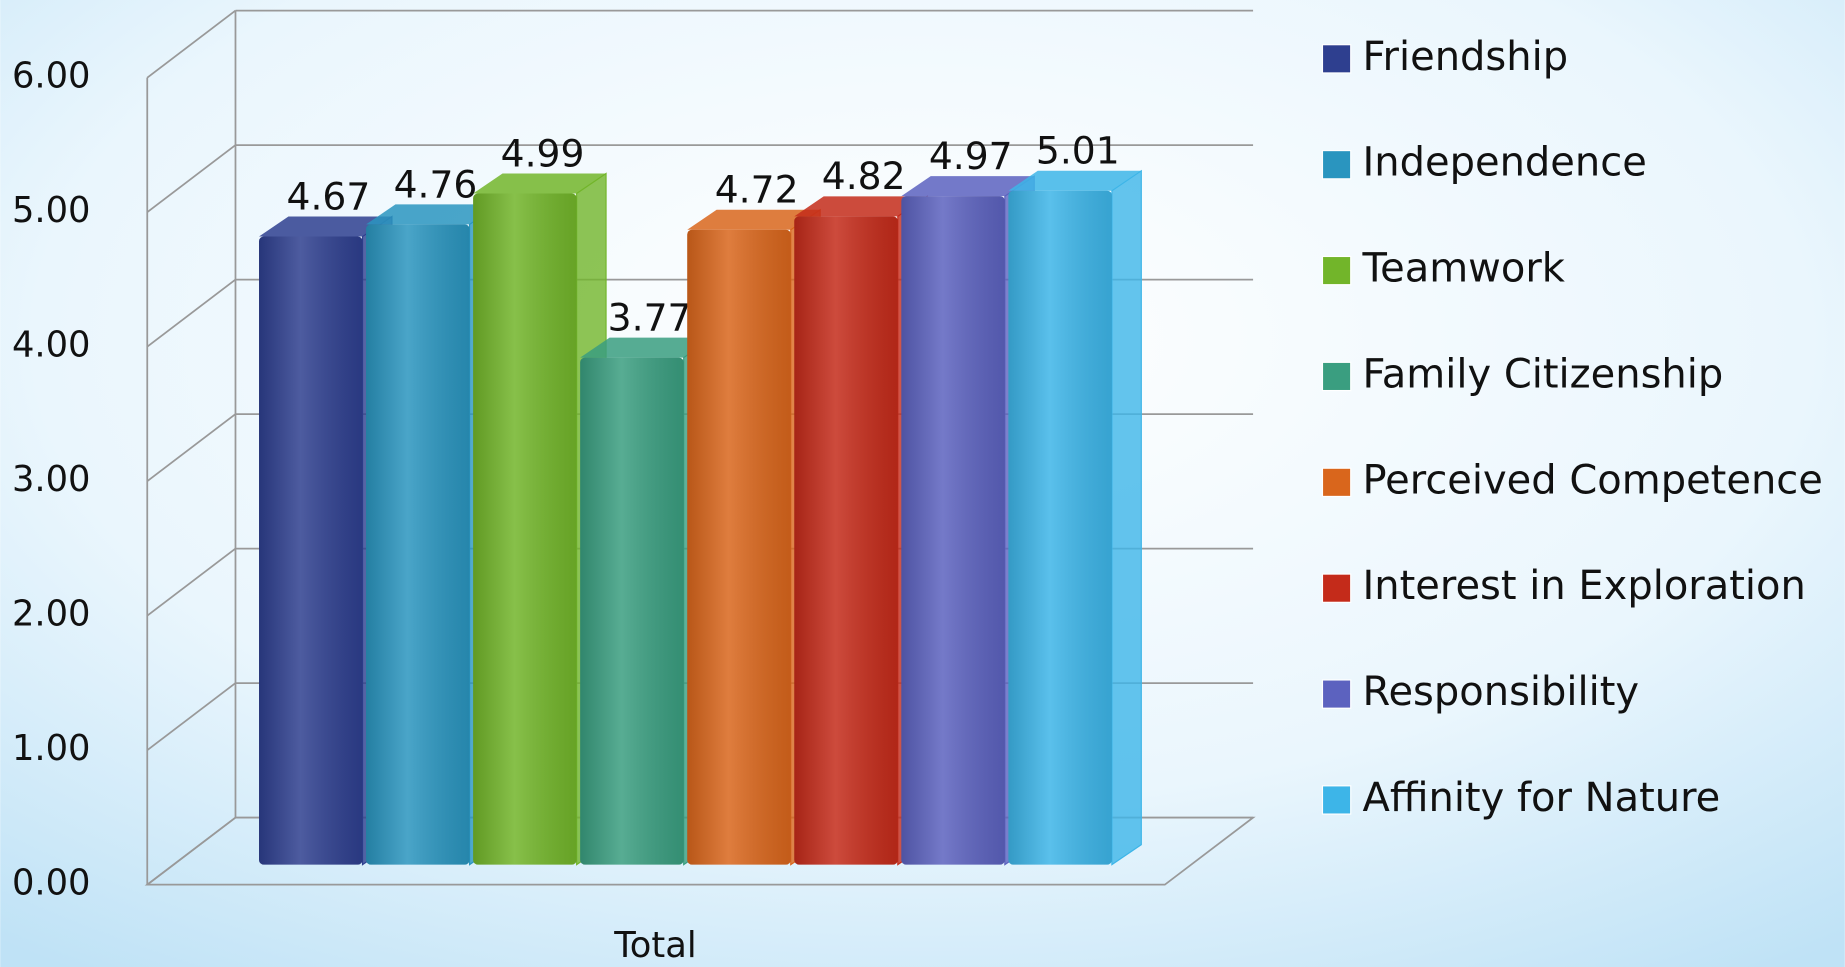  What do you see at coordinates (51, 76) in the screenshot?
I see `y-tick-label: 6.00` at bounding box center [51, 76].